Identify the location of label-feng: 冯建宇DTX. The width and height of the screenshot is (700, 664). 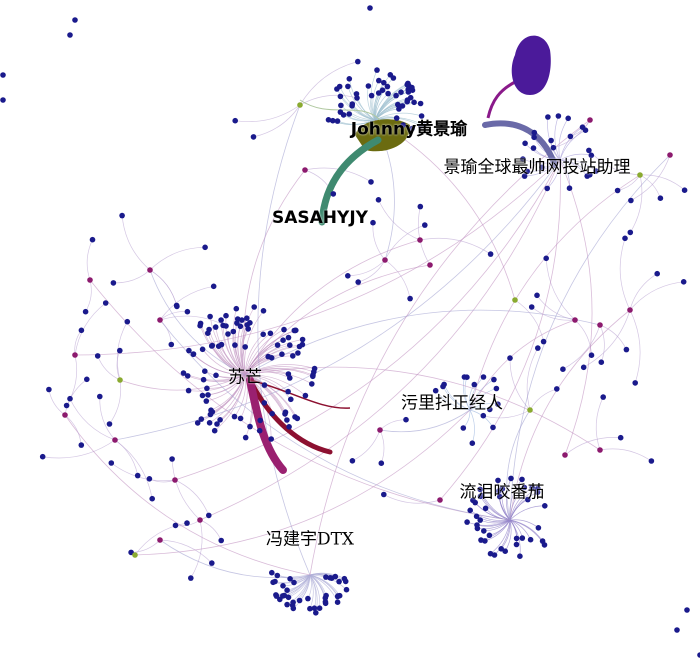
(310, 539).